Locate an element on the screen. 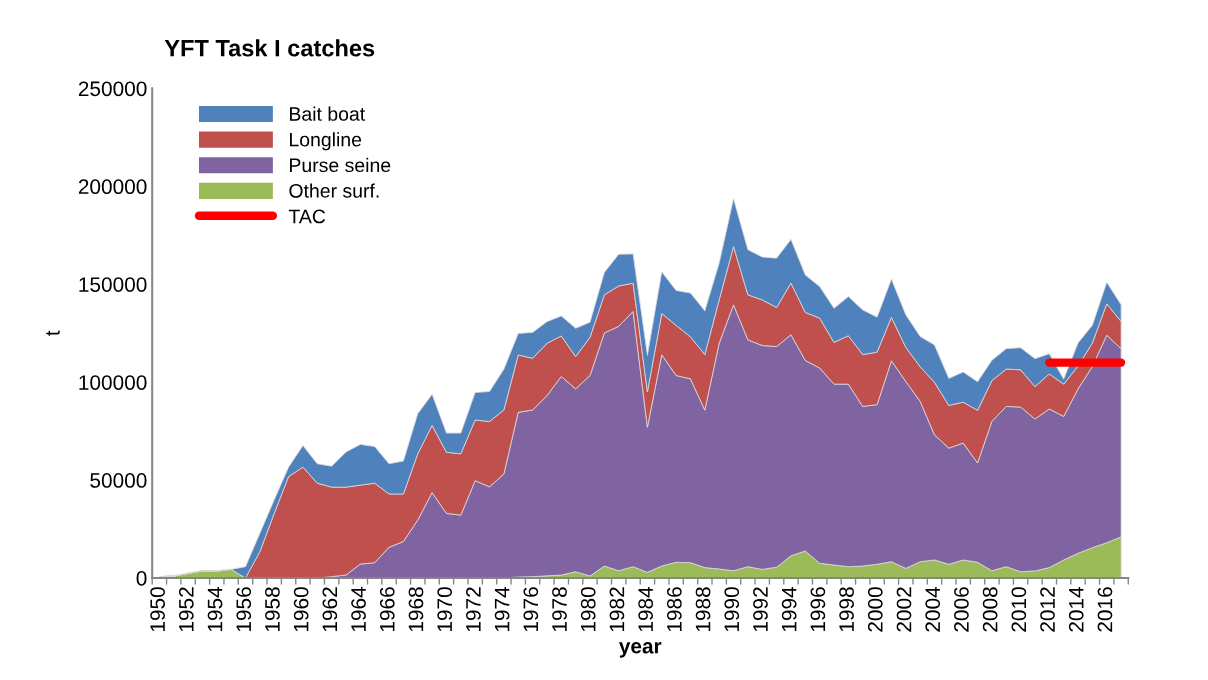 This screenshot has width=1208, height=680. legend-label: Other surf. is located at coordinates (334, 190).